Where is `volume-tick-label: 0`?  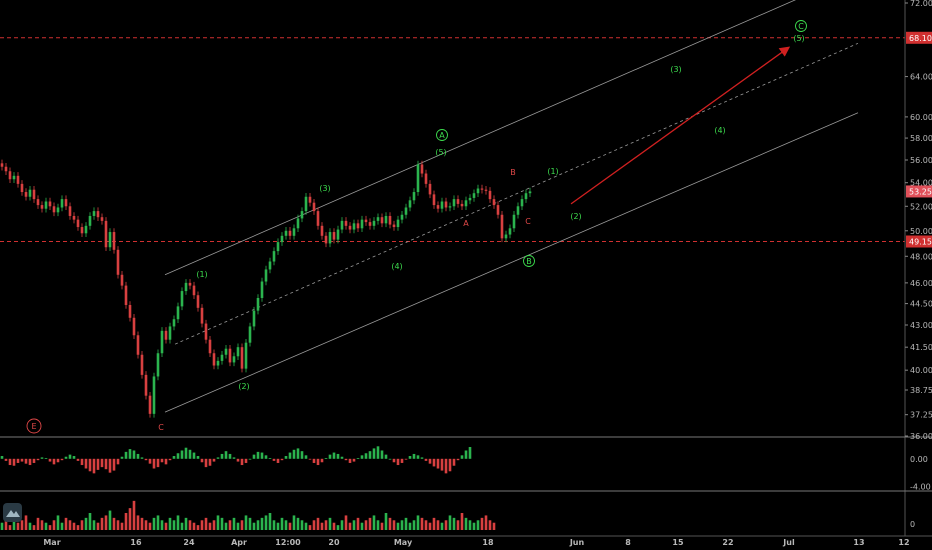 volume-tick-label: 0 is located at coordinates (912, 524).